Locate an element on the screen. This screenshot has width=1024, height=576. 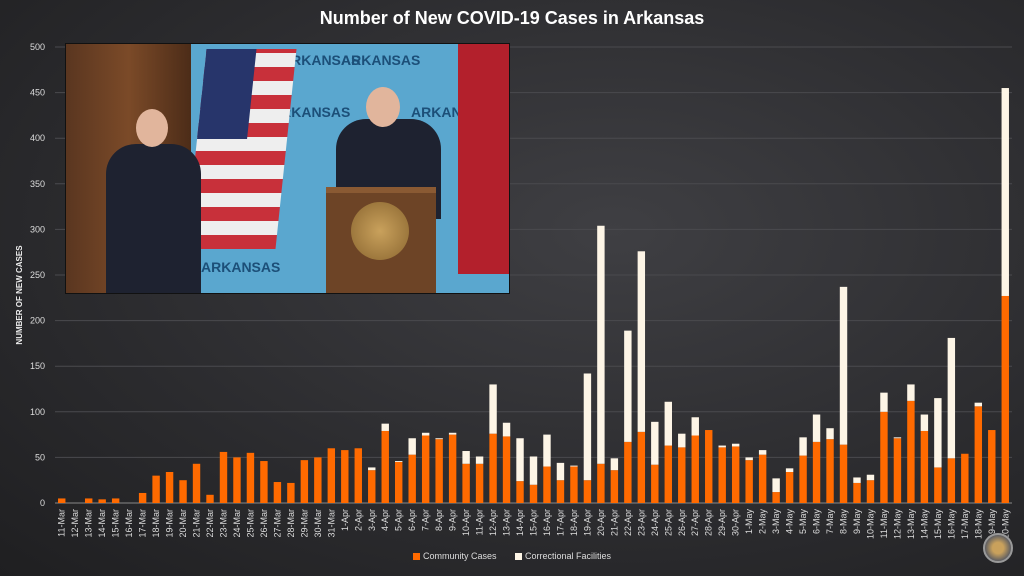
legend: Community Cases Correctional Facilities is located at coordinates (512, 556).